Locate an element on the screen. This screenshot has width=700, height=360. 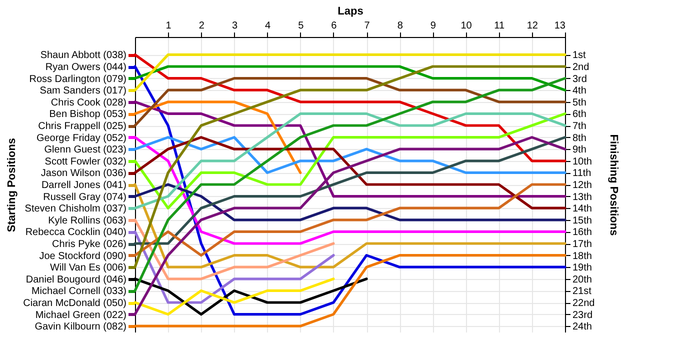
y2-tick-label: 15th is located at coordinates (582, 220).